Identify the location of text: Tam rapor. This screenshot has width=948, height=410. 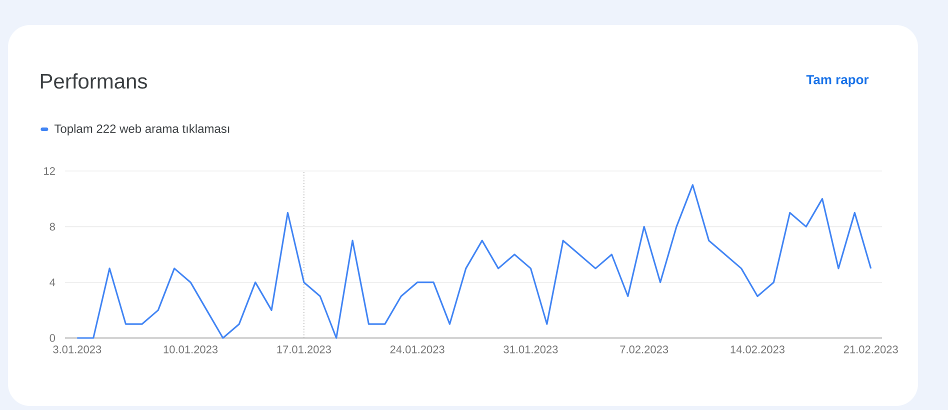
(837, 81).